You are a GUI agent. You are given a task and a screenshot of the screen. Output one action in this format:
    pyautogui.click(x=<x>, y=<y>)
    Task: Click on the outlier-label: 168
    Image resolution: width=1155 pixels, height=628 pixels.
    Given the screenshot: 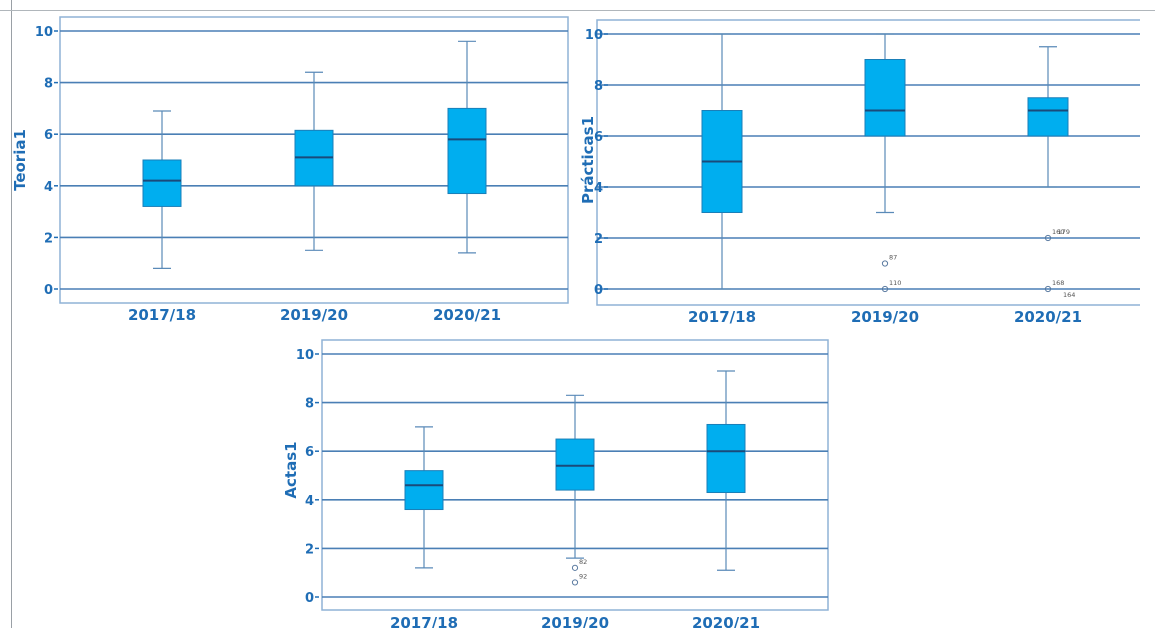 What is the action you would take?
    pyautogui.click(x=1058, y=283)
    